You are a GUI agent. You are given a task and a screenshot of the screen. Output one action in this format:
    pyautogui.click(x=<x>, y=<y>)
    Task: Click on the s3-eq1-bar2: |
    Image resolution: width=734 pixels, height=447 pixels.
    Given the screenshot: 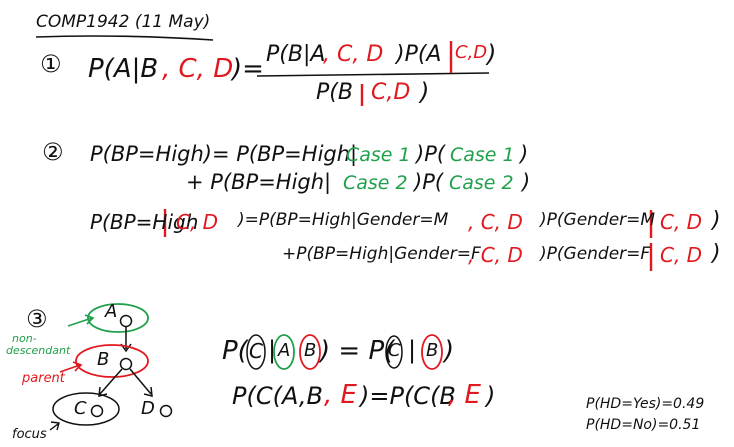 What is the action you would take?
    pyautogui.click(x=412, y=350)
    